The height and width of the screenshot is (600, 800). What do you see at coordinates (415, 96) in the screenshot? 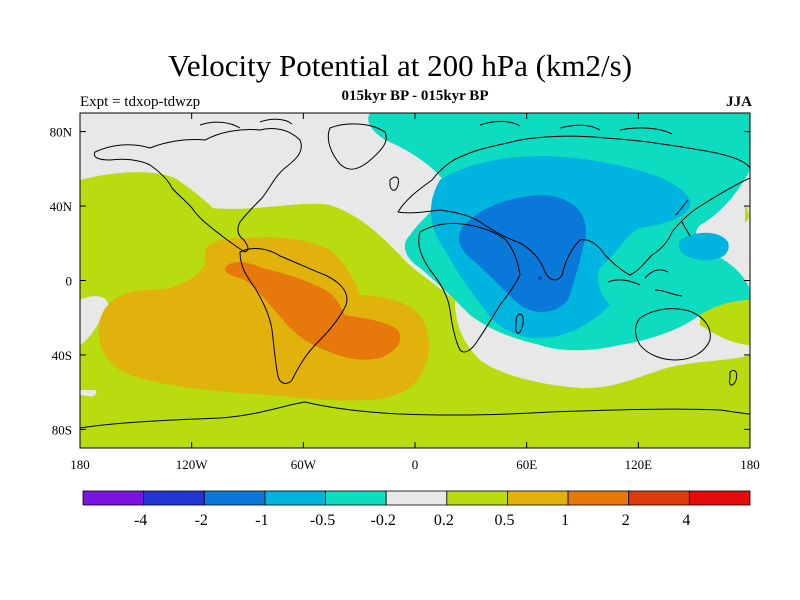
I see `figure-subtitle: 015kyr BP - 015kyr BP` at bounding box center [415, 96].